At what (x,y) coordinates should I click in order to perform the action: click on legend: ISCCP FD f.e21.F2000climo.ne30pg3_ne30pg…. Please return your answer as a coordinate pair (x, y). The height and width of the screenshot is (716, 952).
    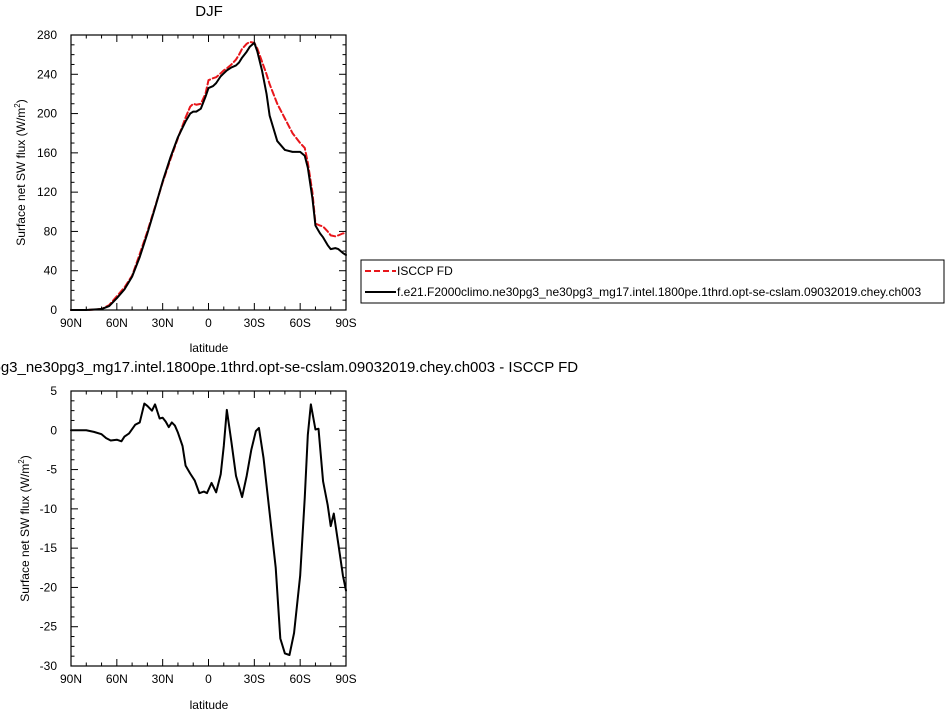
    Looking at the image, I should click on (652, 281).